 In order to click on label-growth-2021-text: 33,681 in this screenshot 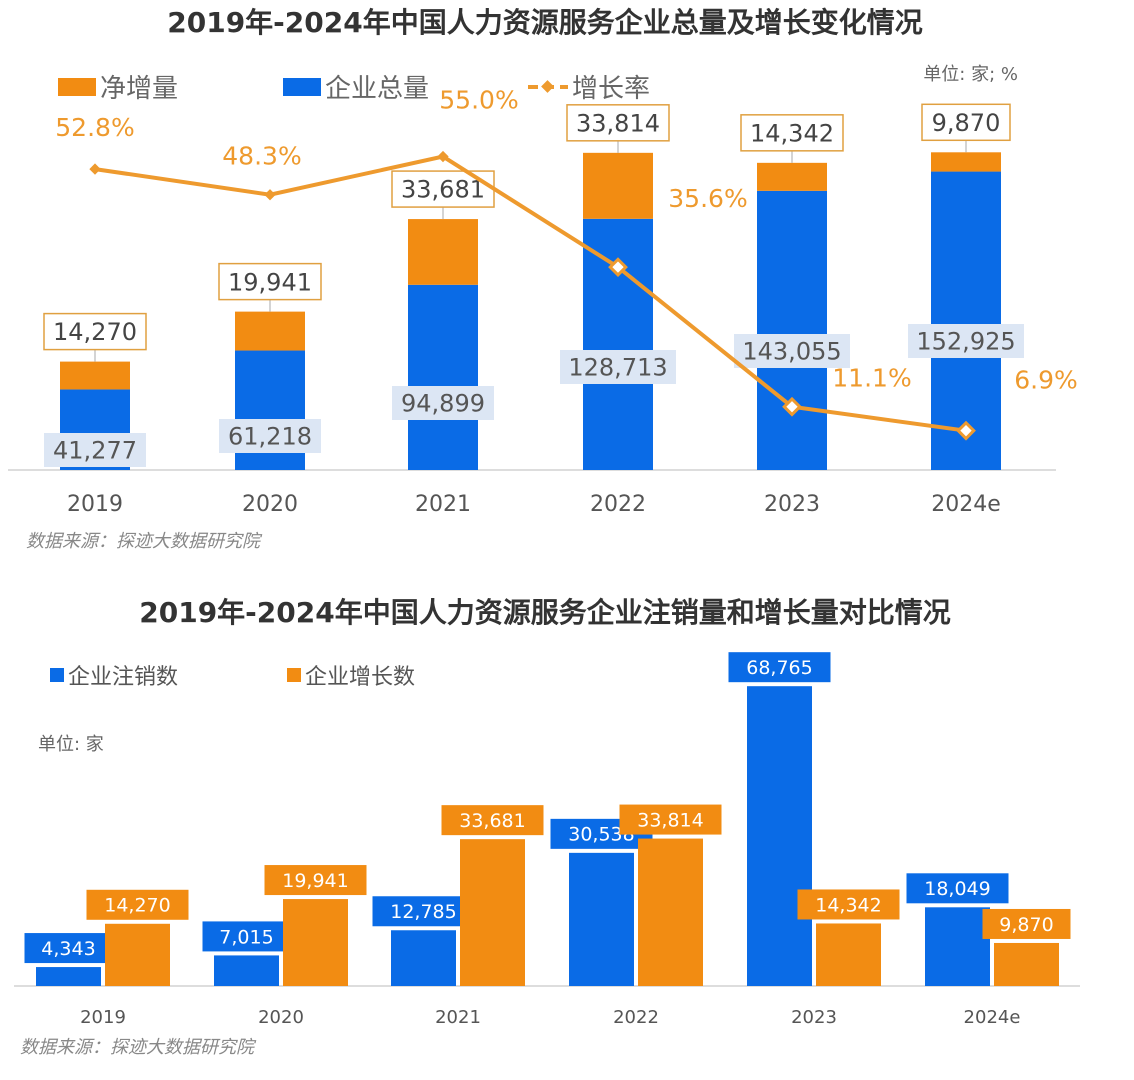, I will do `click(492, 821)`.